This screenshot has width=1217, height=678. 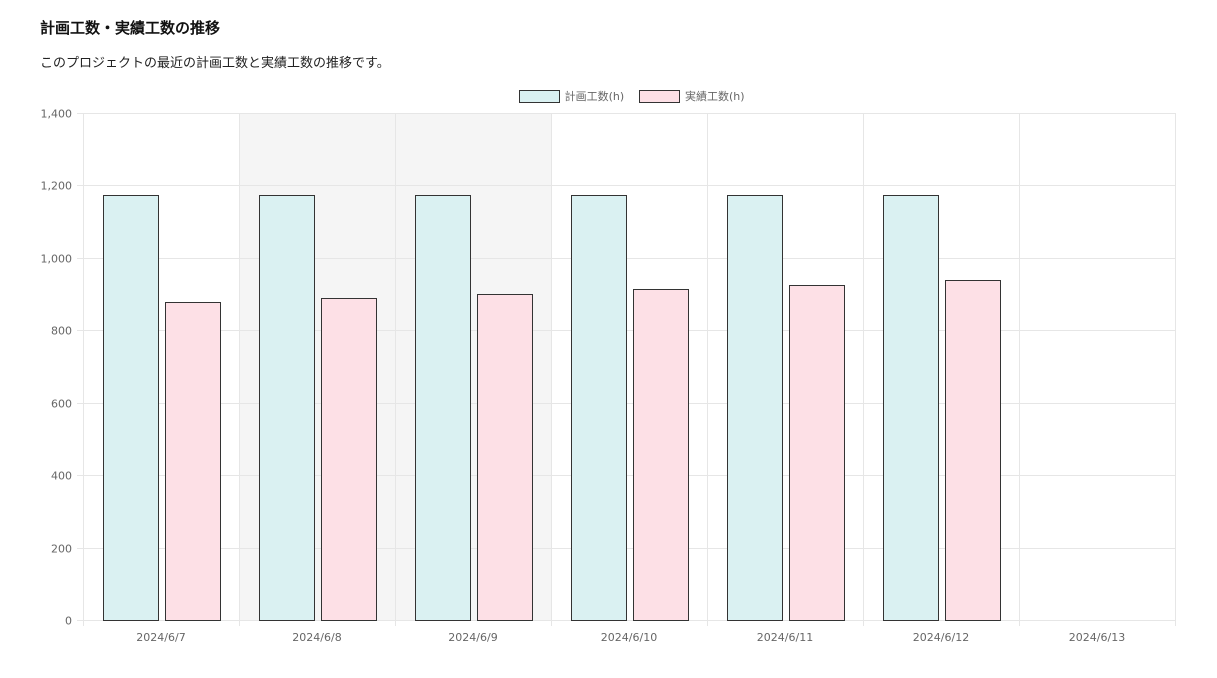 What do you see at coordinates (68, 621) in the screenshot?
I see `y-tick-label: 0` at bounding box center [68, 621].